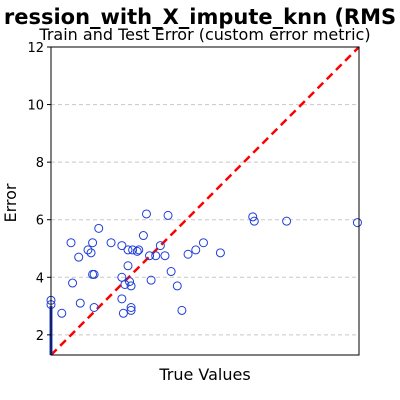 This screenshot has width=400, height=400. I want to click on y-axis-label: Error, so click(10, 202).